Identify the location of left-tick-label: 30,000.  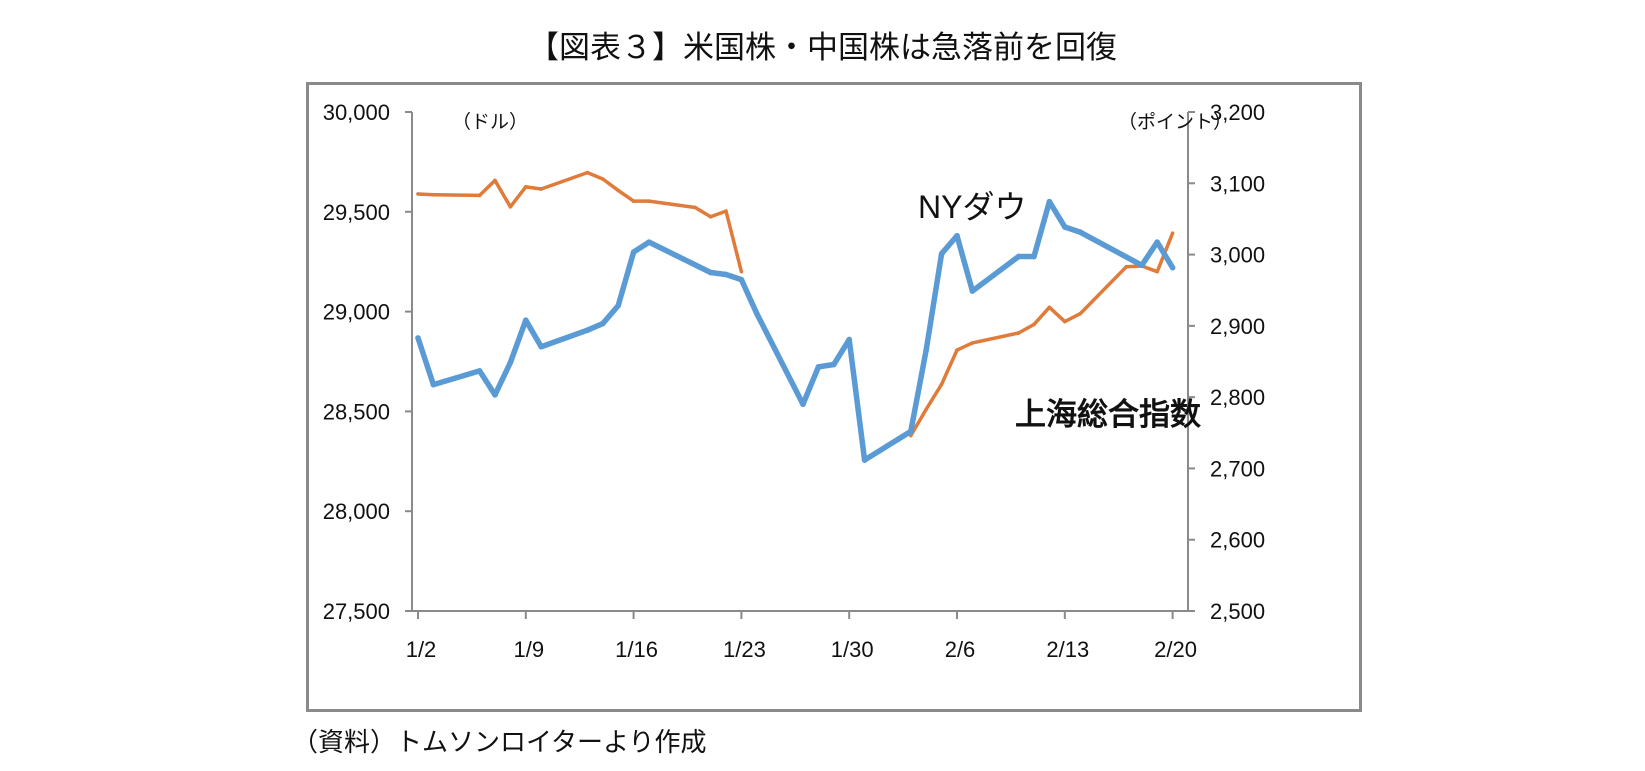
(356, 112).